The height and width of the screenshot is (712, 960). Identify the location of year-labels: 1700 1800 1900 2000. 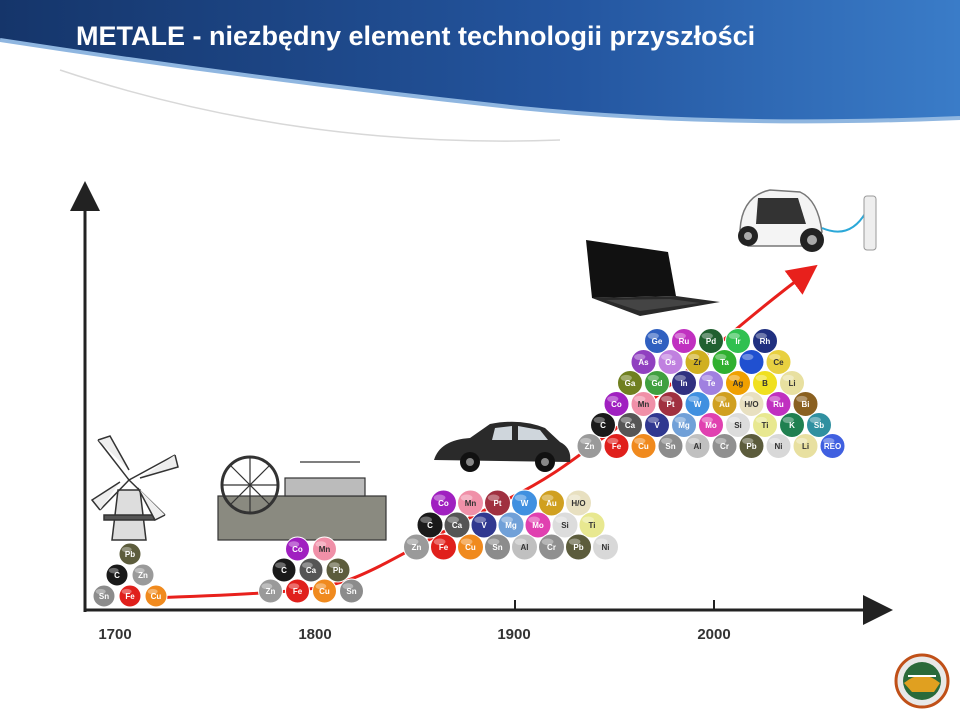
(414, 634).